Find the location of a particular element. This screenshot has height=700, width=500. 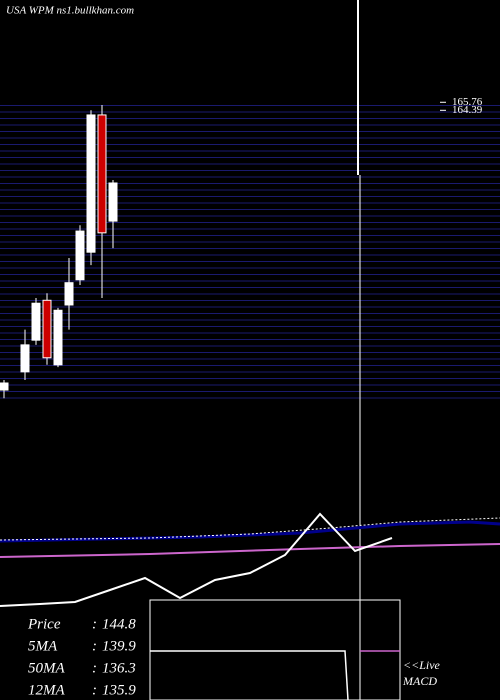

chart-title: USA WPM ns1.bullkhan.com is located at coordinates (70, 11).